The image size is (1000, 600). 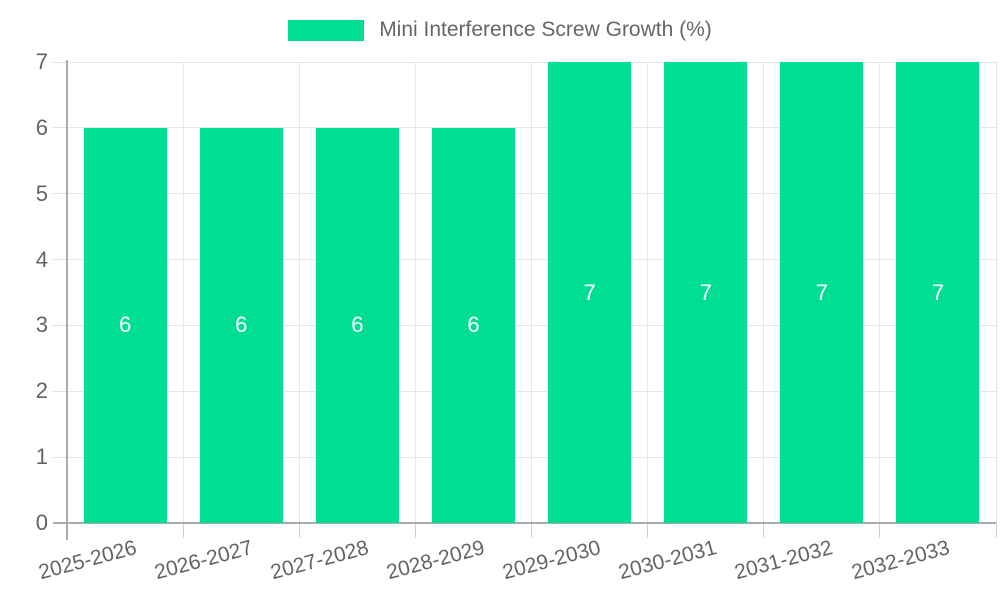 What do you see at coordinates (320, 560) in the screenshot?
I see `x-tick-label: 2027-2028` at bounding box center [320, 560].